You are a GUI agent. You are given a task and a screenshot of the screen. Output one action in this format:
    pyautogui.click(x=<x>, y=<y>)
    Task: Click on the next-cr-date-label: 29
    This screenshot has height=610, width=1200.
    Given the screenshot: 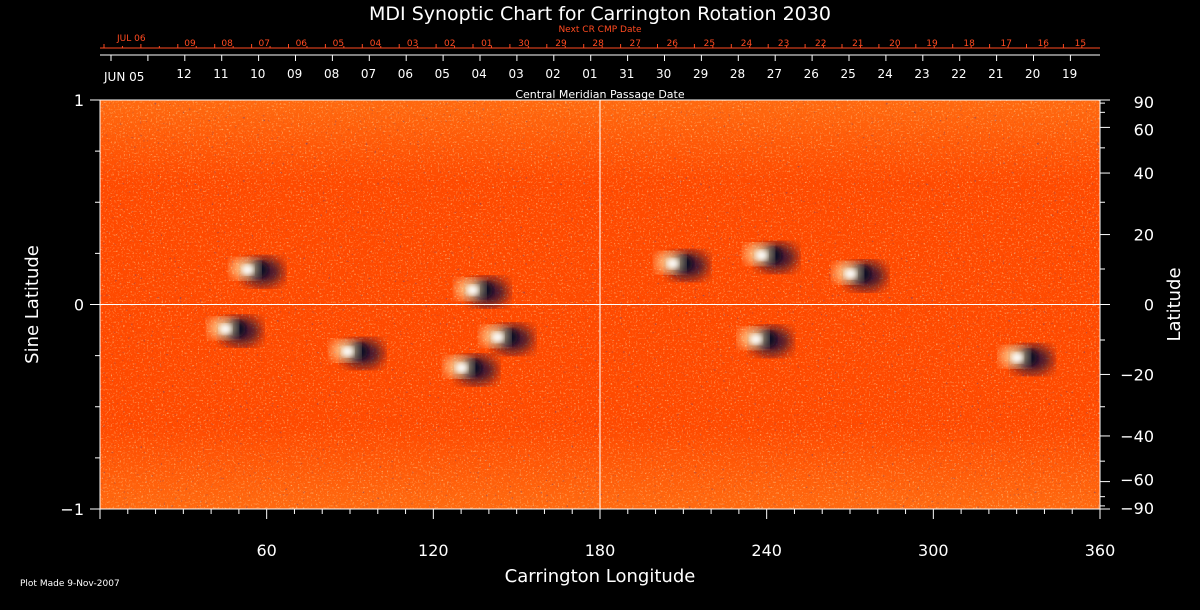 What is the action you would take?
    pyautogui.click(x=561, y=44)
    